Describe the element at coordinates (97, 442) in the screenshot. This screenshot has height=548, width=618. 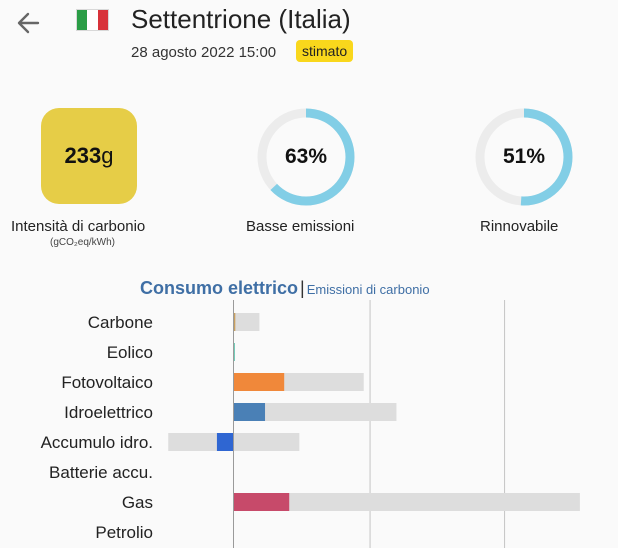
I see `row-label-4: Accumulo idro.` at that location.